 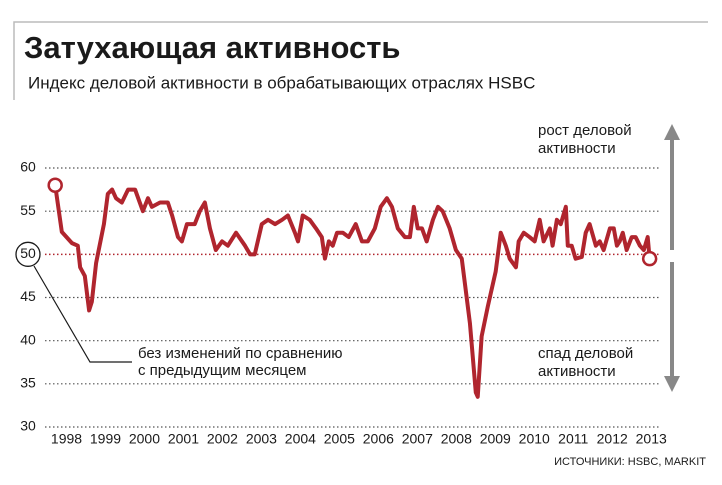 I want to click on baseline-note: с предыдущим месяцем, so click(x=222, y=370).